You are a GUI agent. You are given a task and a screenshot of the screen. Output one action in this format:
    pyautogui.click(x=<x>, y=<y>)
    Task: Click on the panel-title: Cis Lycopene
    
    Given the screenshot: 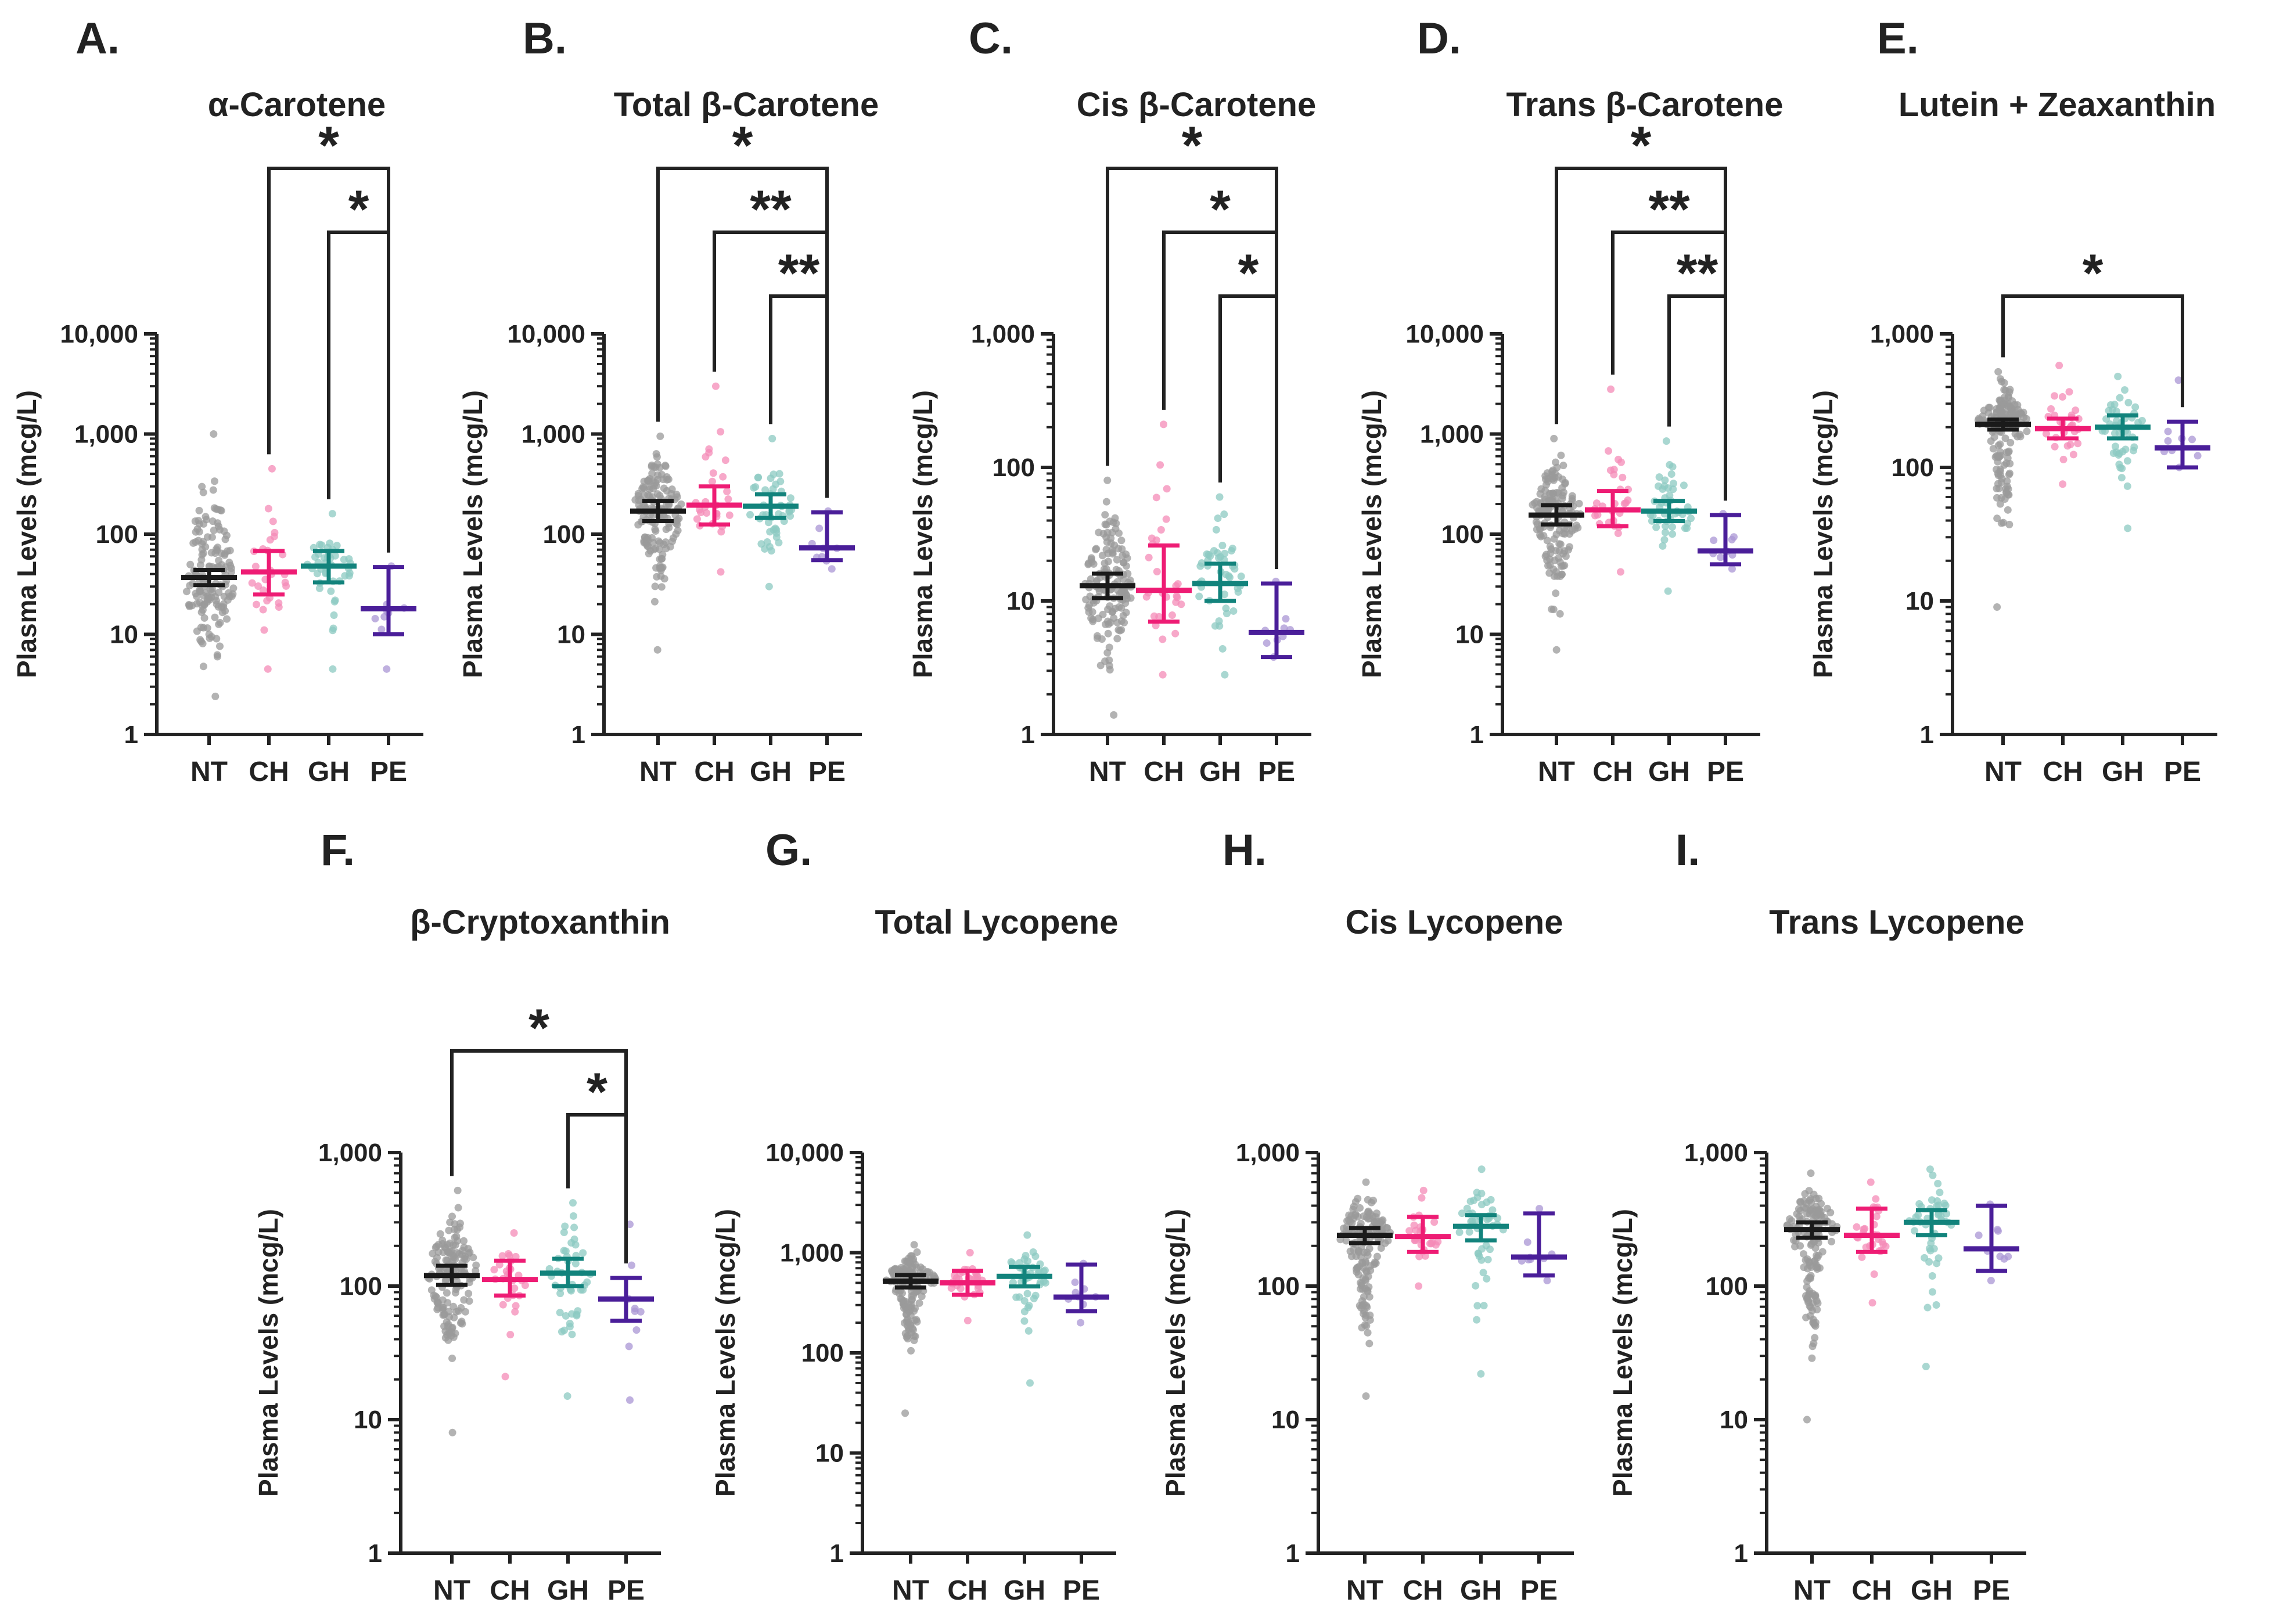 What is the action you would take?
    pyautogui.click(x=1454, y=922)
    